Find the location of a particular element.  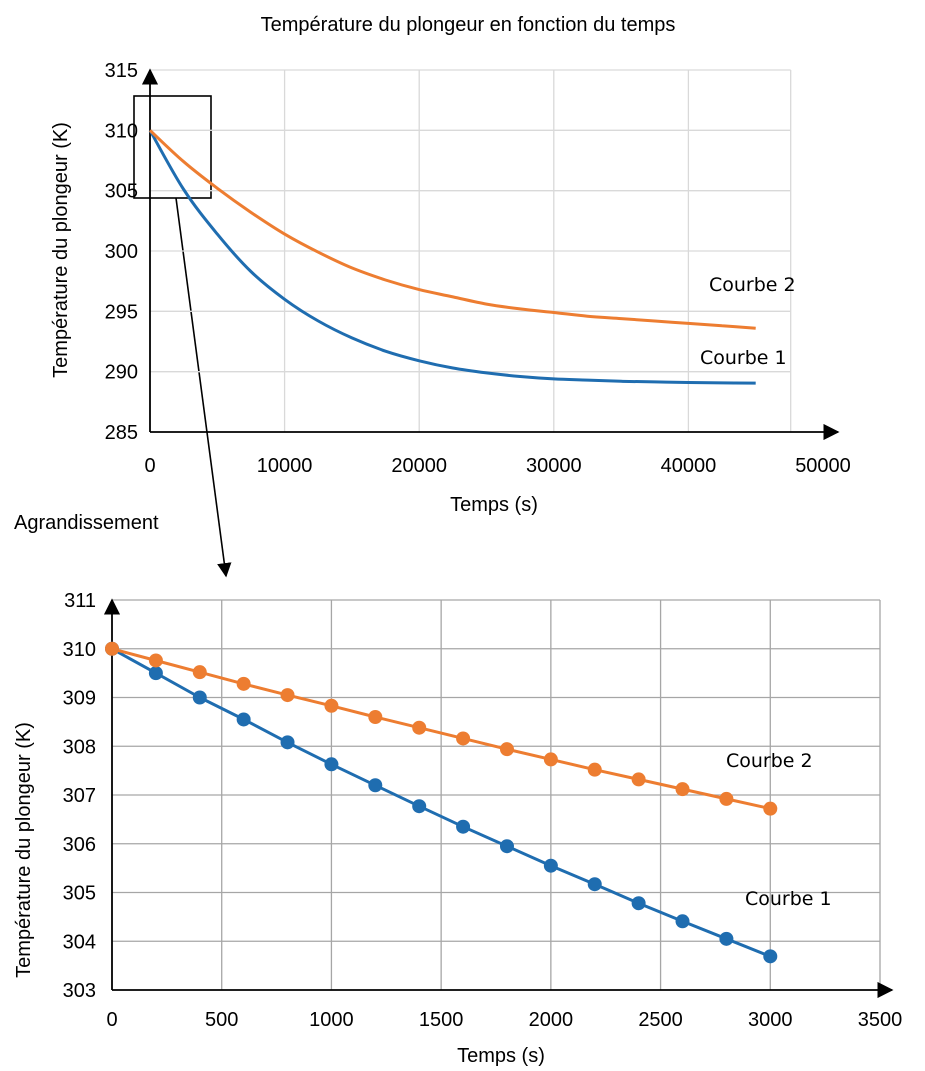

chart-1-x-tick-label: 30000 is located at coordinates (554, 466).